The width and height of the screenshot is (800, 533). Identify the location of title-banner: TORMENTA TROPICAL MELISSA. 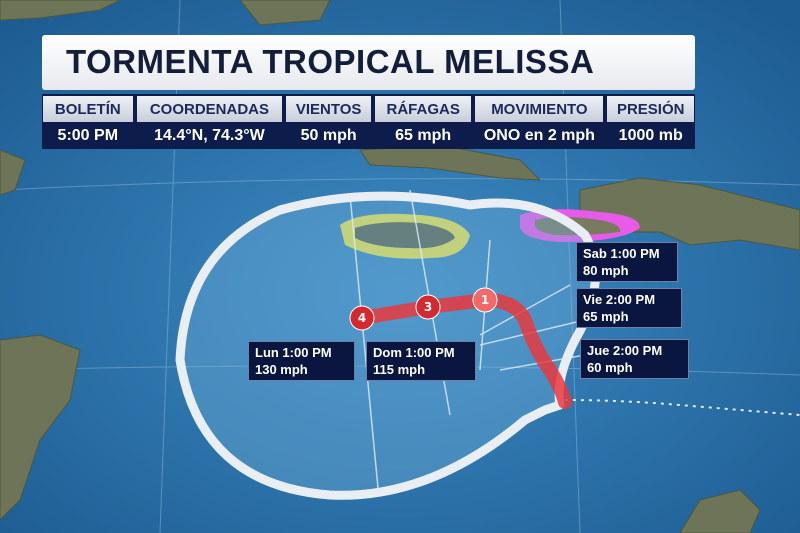
(368, 62).